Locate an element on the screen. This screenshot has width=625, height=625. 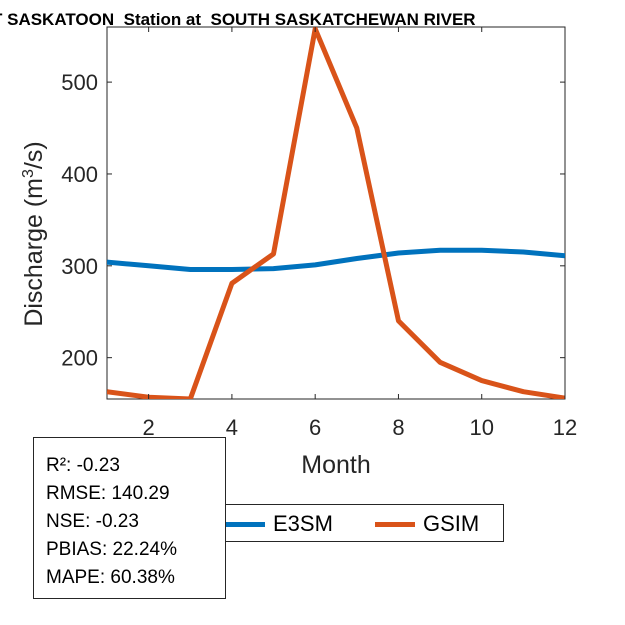
legend-label-e3sm: E3SM is located at coordinates (303, 523).